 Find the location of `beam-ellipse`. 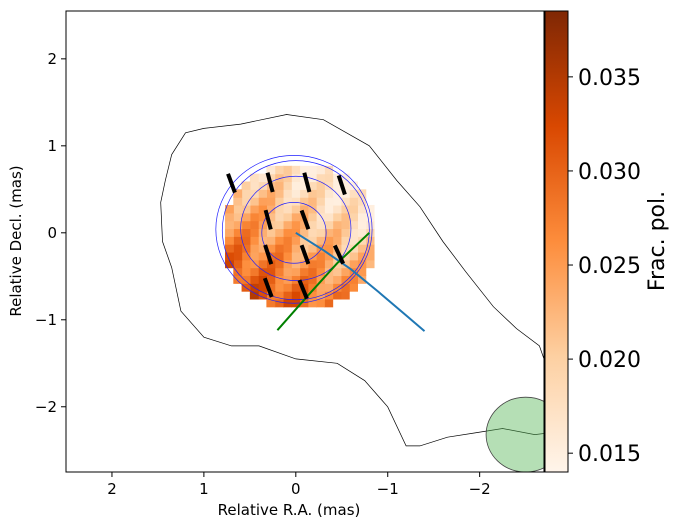

beam-ellipse is located at coordinates (514, 434).